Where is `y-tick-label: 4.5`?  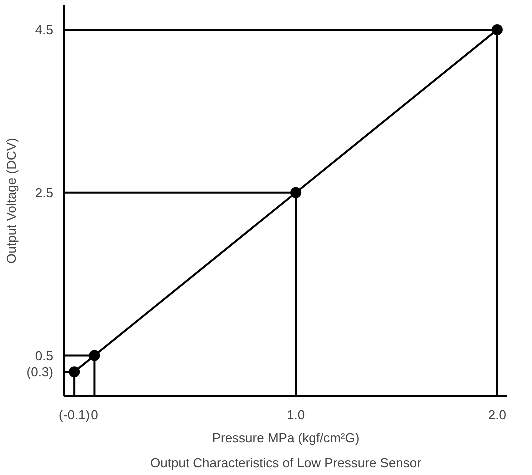
y-tick-label: 4.5 is located at coordinates (44, 30).